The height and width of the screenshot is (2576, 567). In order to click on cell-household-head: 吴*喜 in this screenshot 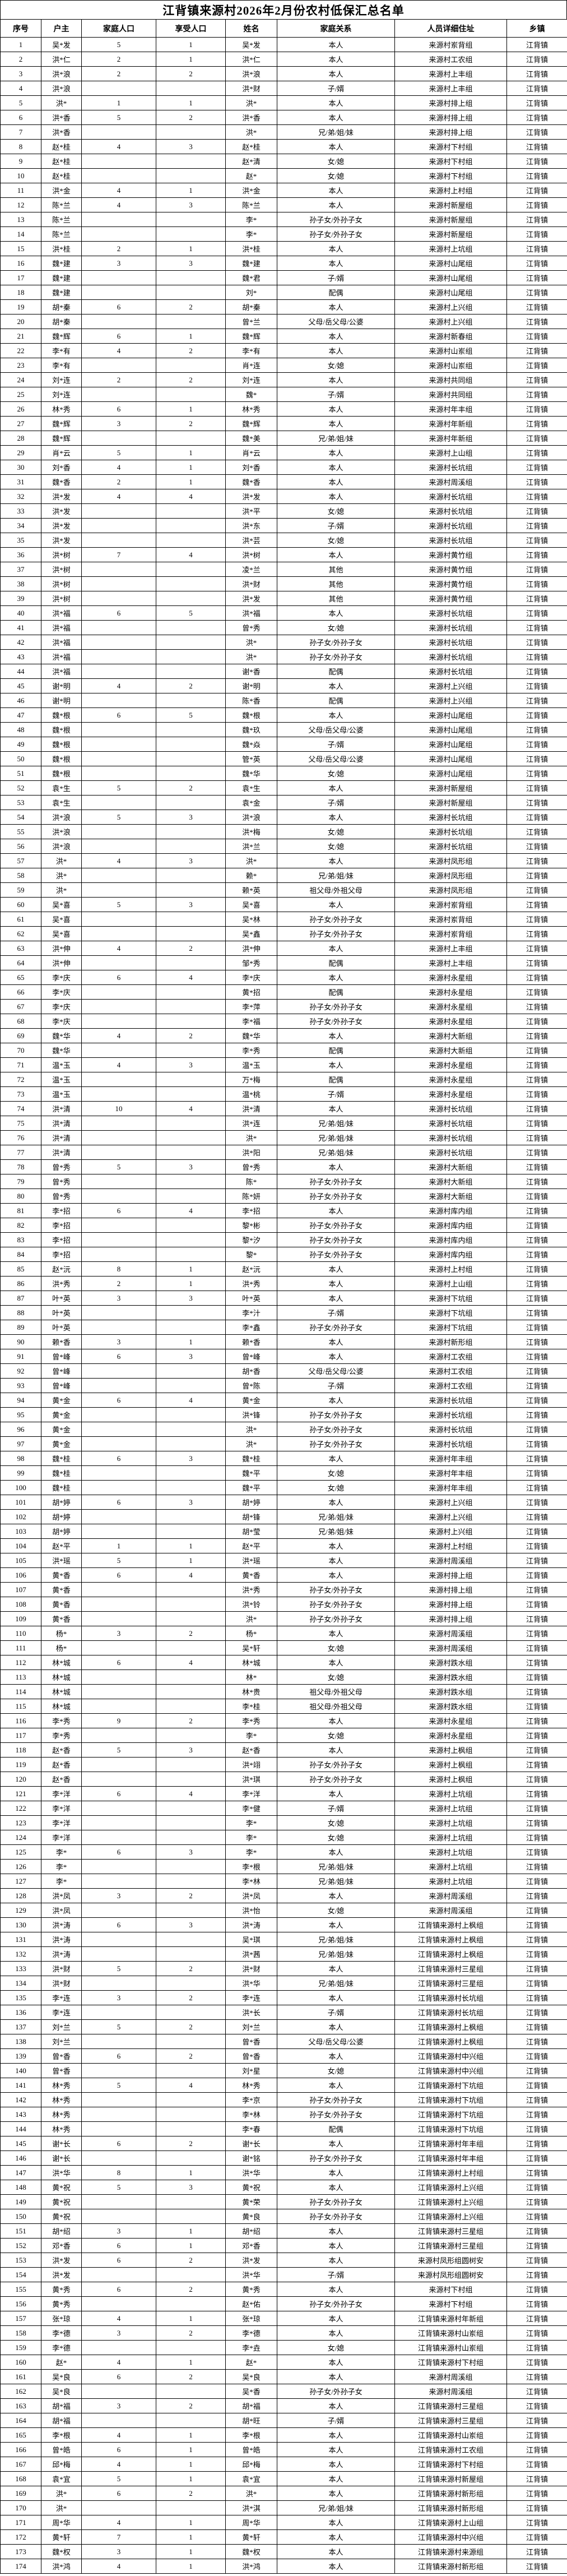, I will do `click(61, 933)`.